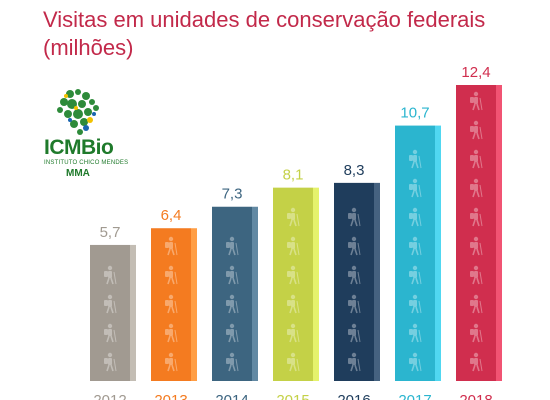 This screenshot has width=550, height=400. I want to click on value-label: 6,4, so click(171, 215).